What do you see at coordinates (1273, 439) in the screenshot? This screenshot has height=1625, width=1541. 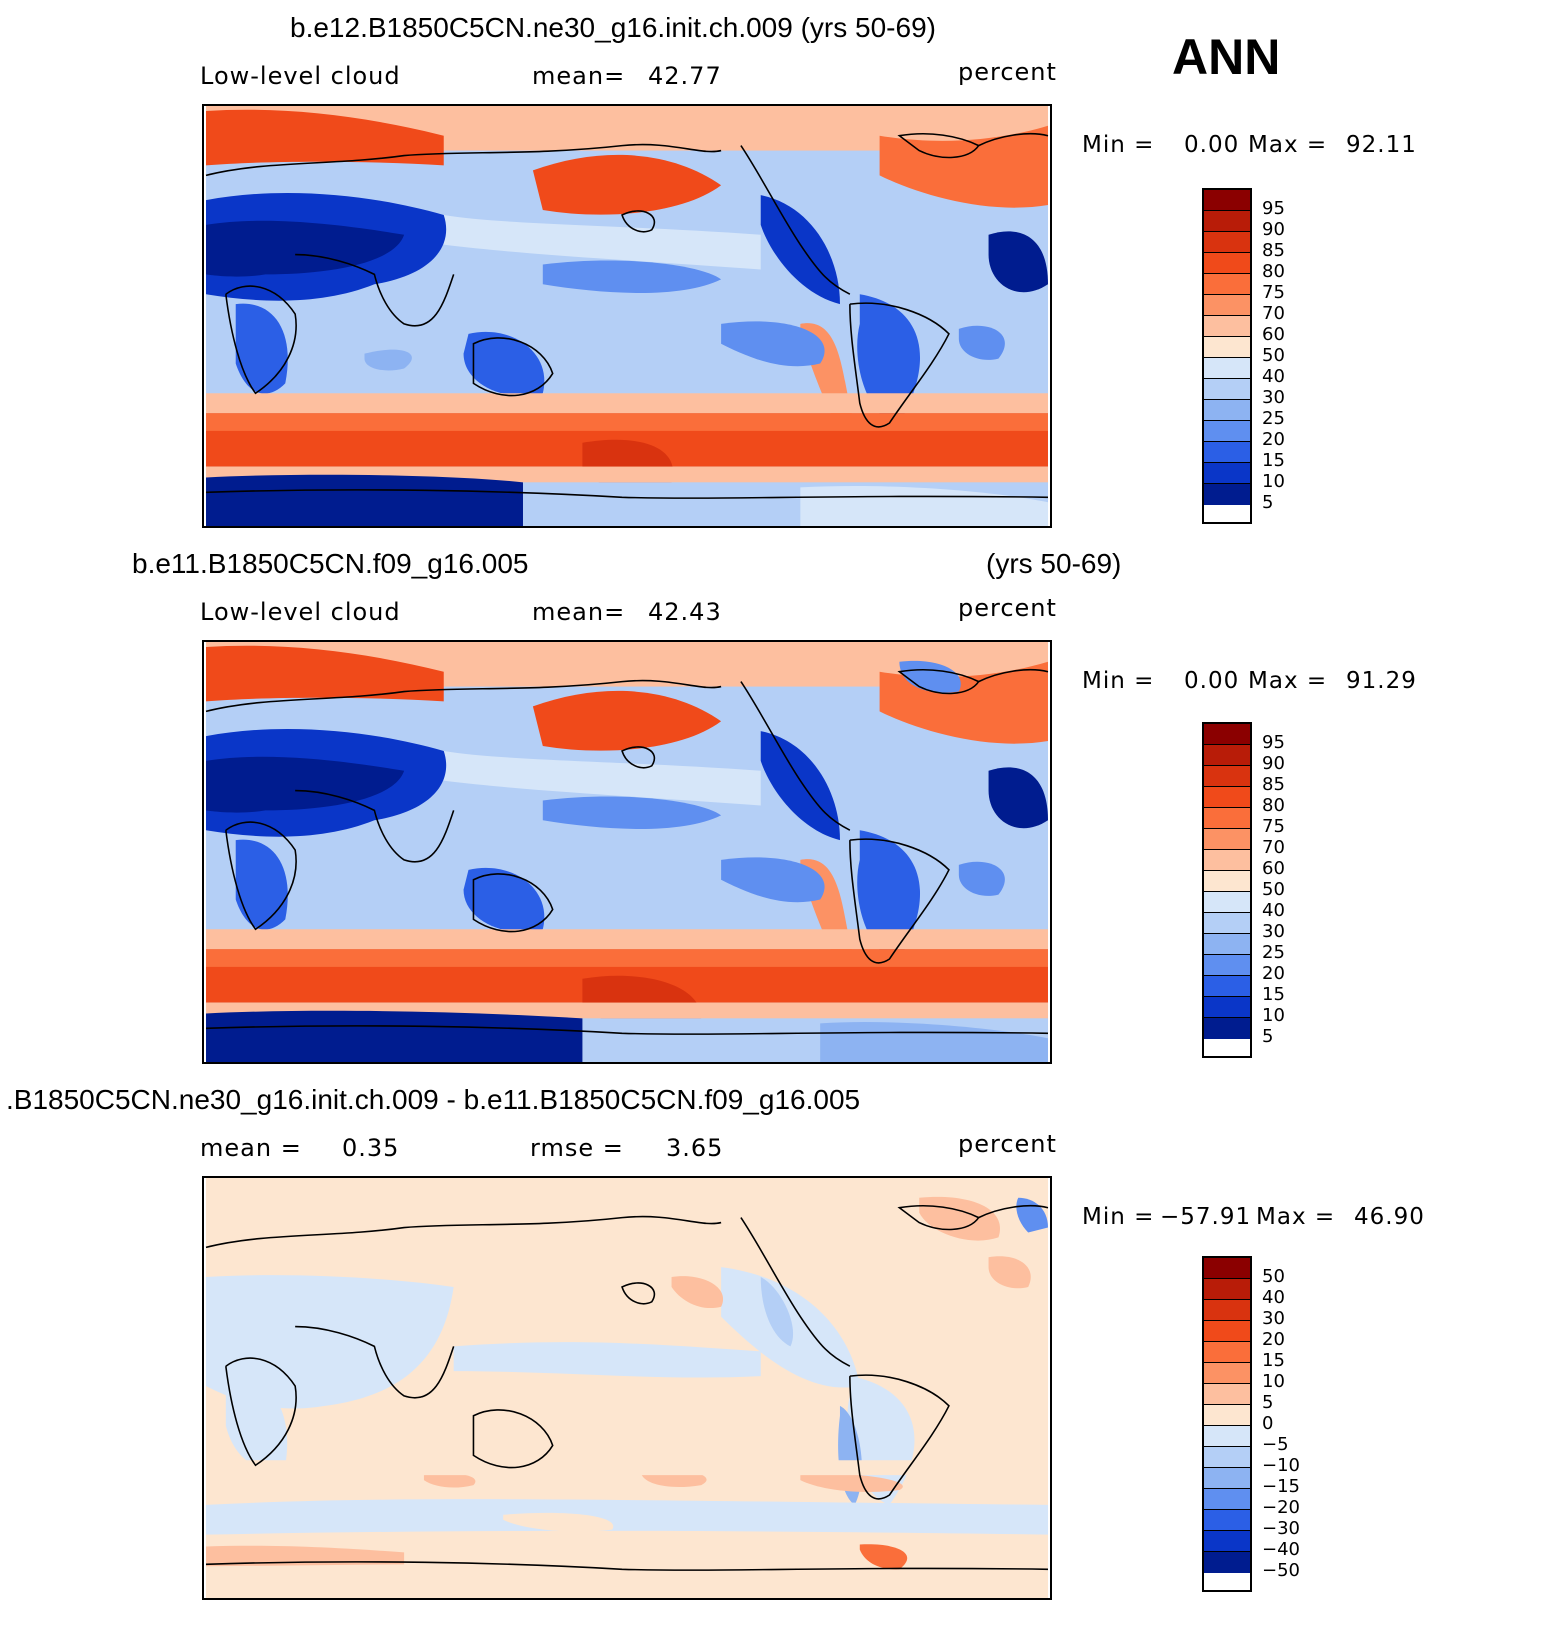 I see `panel1-colorbar-tick: 20` at bounding box center [1273, 439].